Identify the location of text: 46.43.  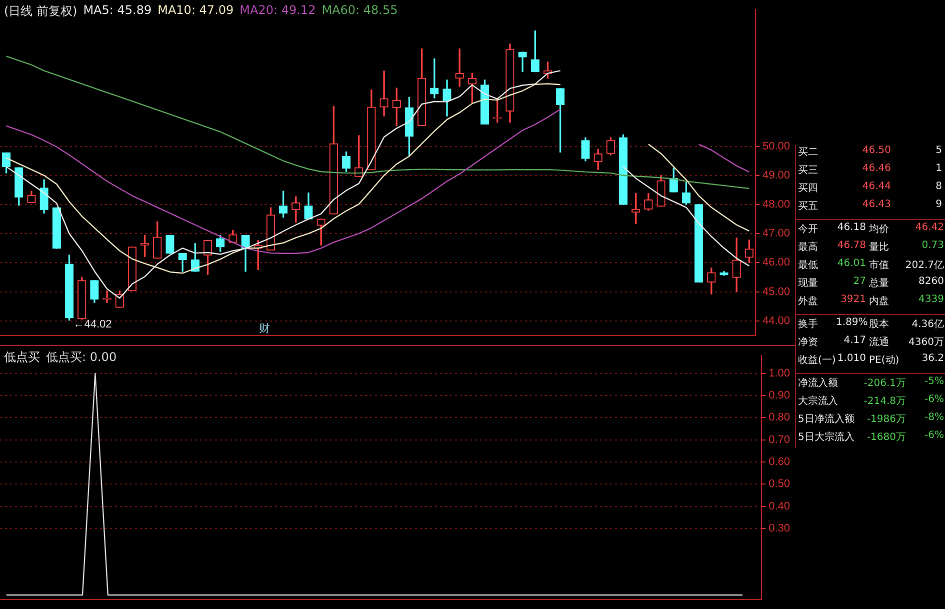
(876, 204).